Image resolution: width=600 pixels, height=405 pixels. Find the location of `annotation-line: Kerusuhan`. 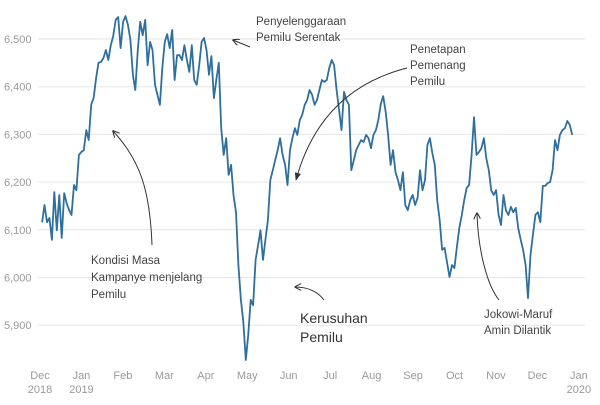

annotation-line: Kerusuhan is located at coordinates (334, 318).